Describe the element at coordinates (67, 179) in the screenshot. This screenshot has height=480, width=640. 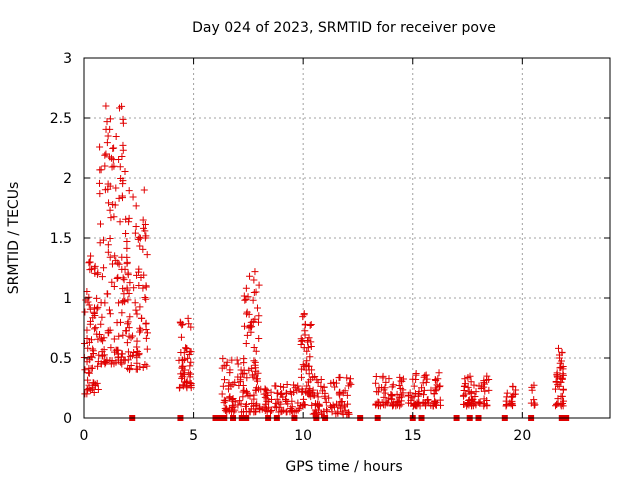
I see `y-tick-label: 2` at that location.